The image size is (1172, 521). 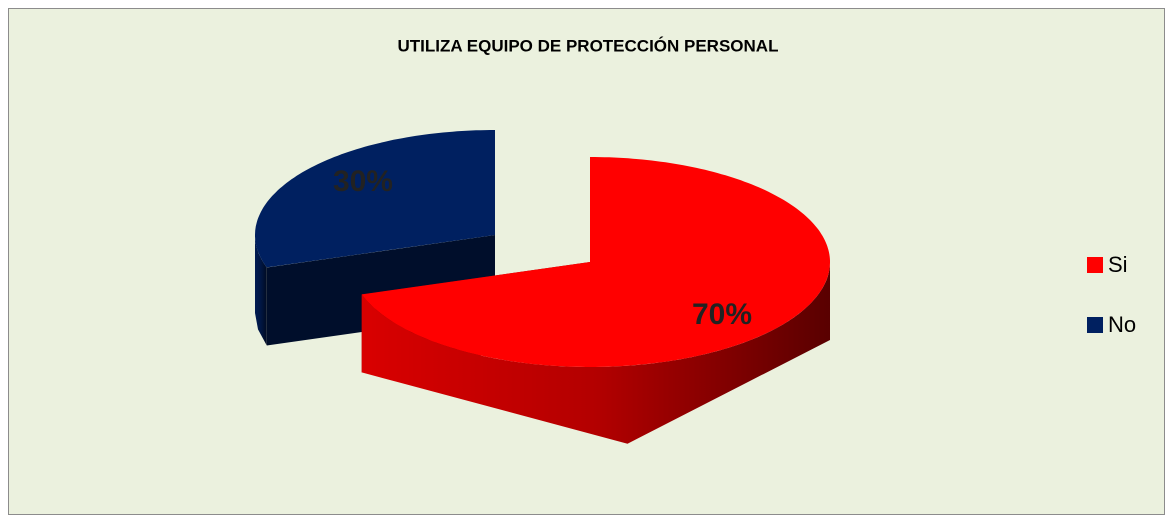 I want to click on legend-label: Si, so click(x=1118, y=264).